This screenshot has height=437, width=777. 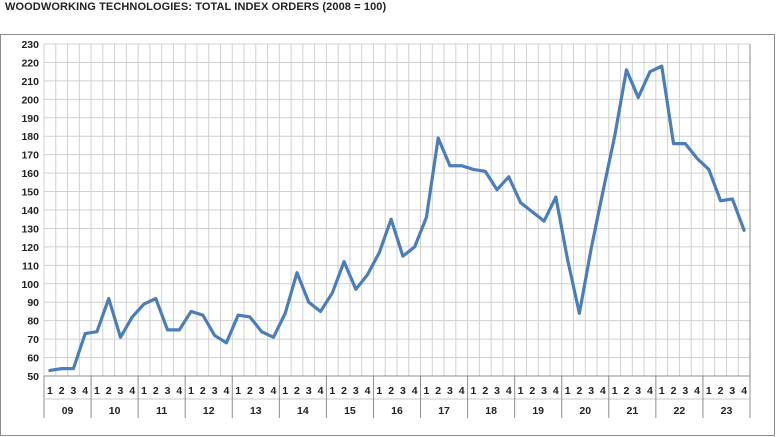 I want to click on y-tick-label: 70, so click(x=33, y=340).